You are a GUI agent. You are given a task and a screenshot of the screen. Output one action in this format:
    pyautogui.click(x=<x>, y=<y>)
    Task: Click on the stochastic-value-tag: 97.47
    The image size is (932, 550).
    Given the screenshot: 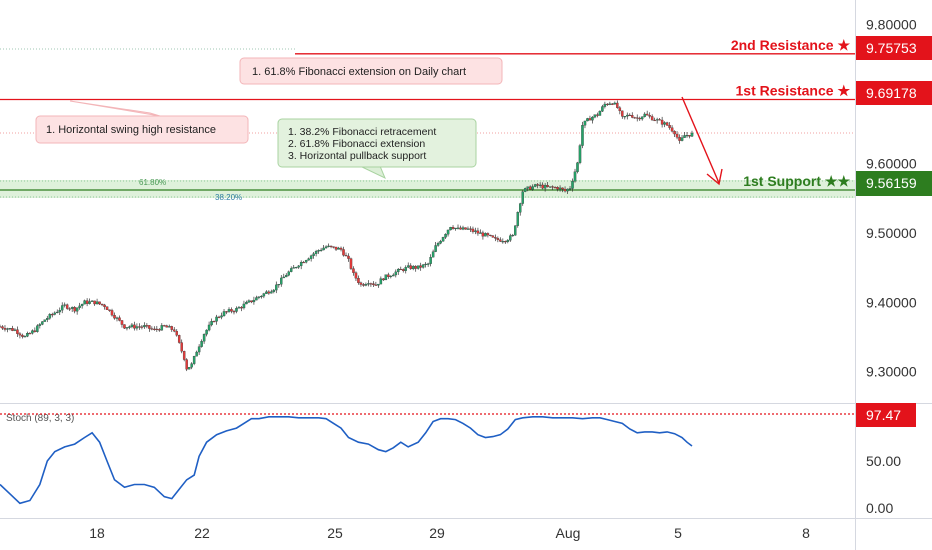 What is the action you would take?
    pyautogui.click(x=886, y=415)
    